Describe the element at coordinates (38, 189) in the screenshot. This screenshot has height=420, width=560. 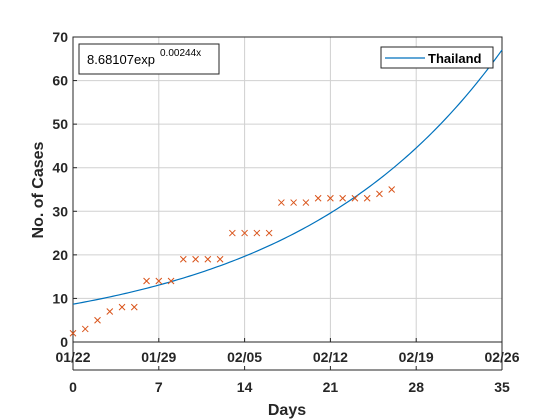
I see `y-axis-label: No. of Cases` at that location.